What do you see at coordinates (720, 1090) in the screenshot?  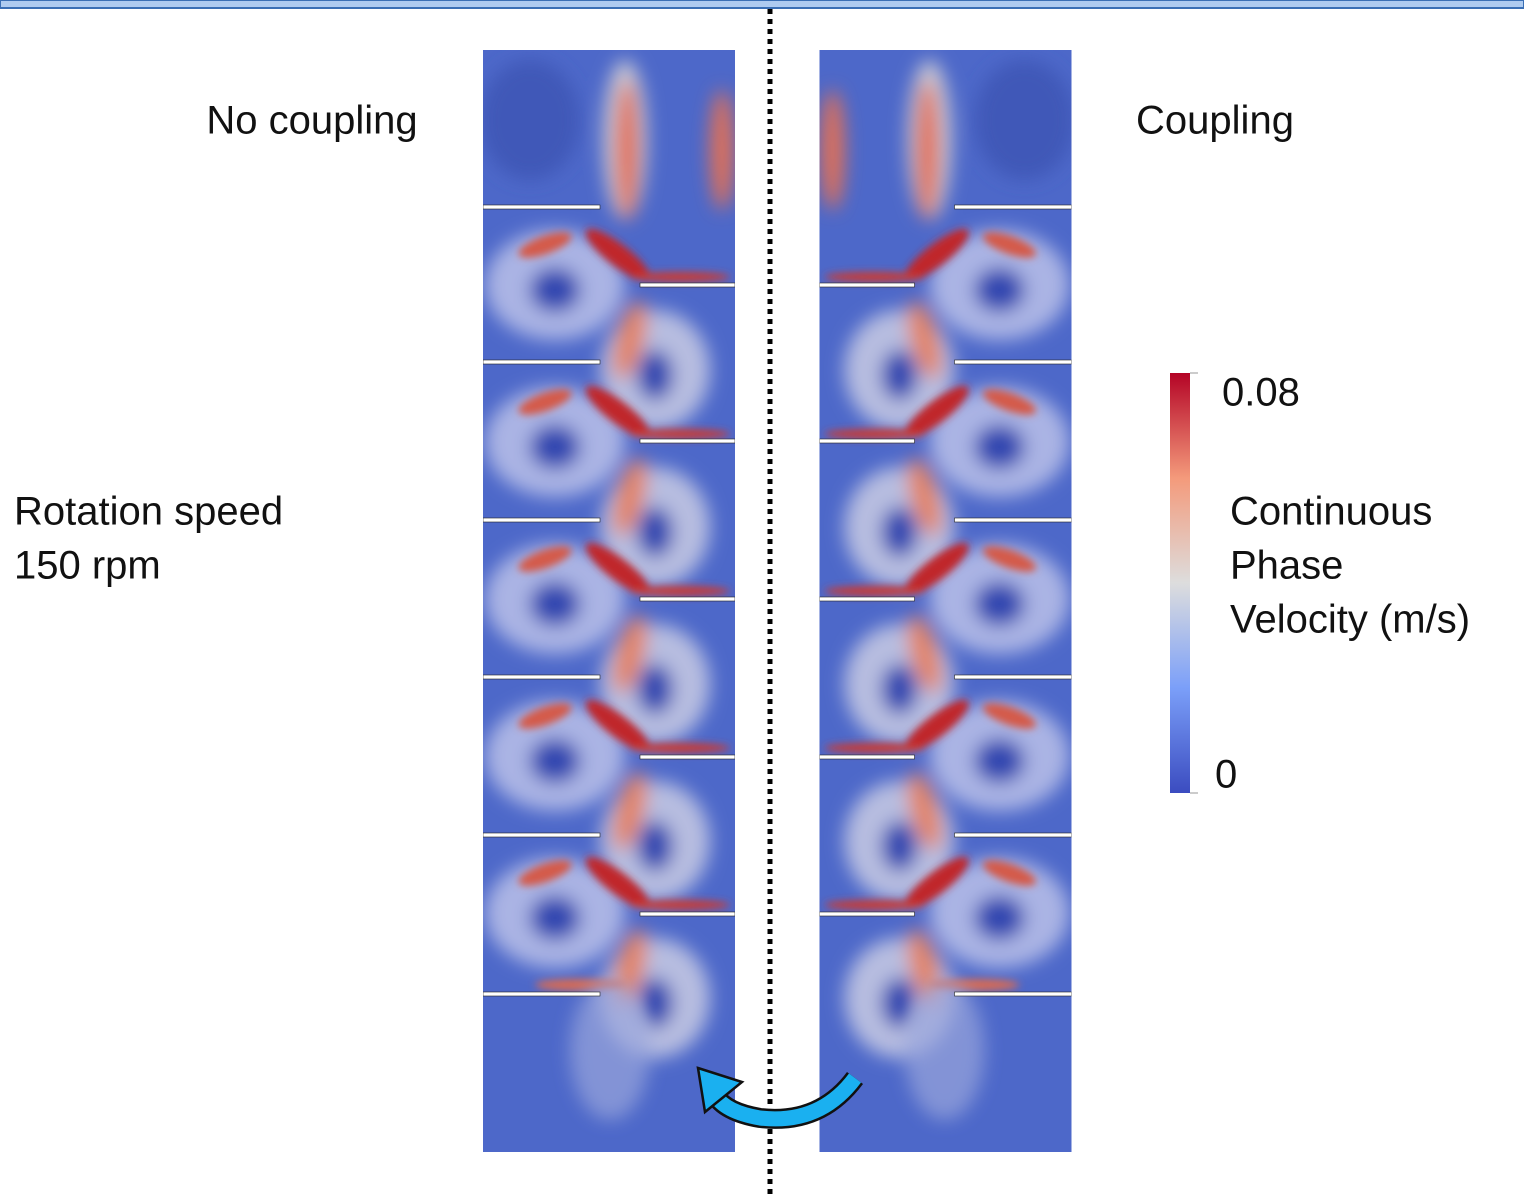 I see `rotation-arrow-head` at bounding box center [720, 1090].